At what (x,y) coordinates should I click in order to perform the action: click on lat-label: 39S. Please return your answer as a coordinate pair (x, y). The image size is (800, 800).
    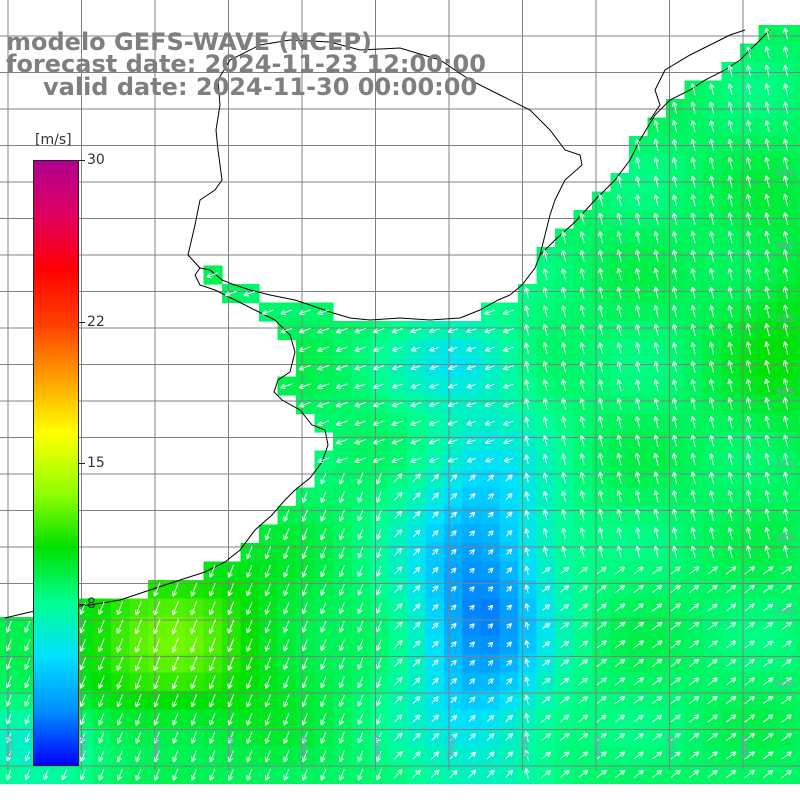
    Looking at the image, I should click on (784, 611).